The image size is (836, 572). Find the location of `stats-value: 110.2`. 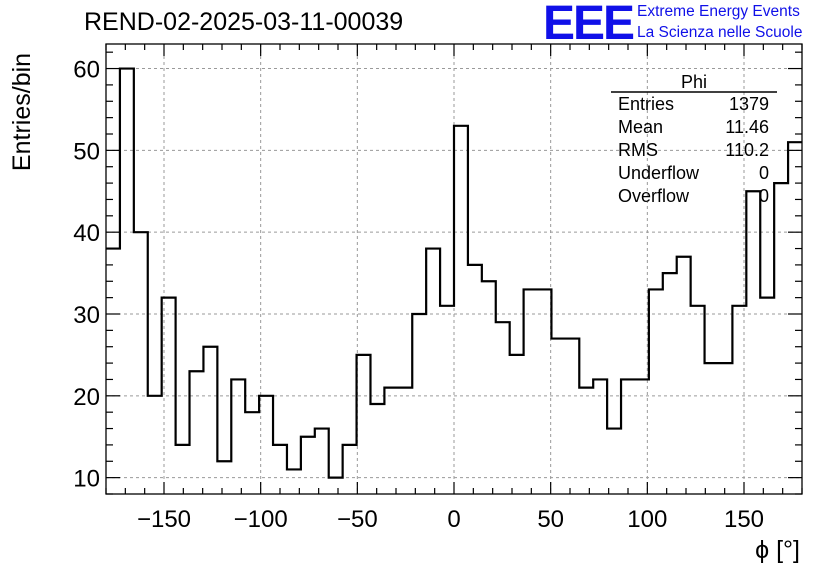

stats-value: 110.2 is located at coordinates (747, 150).